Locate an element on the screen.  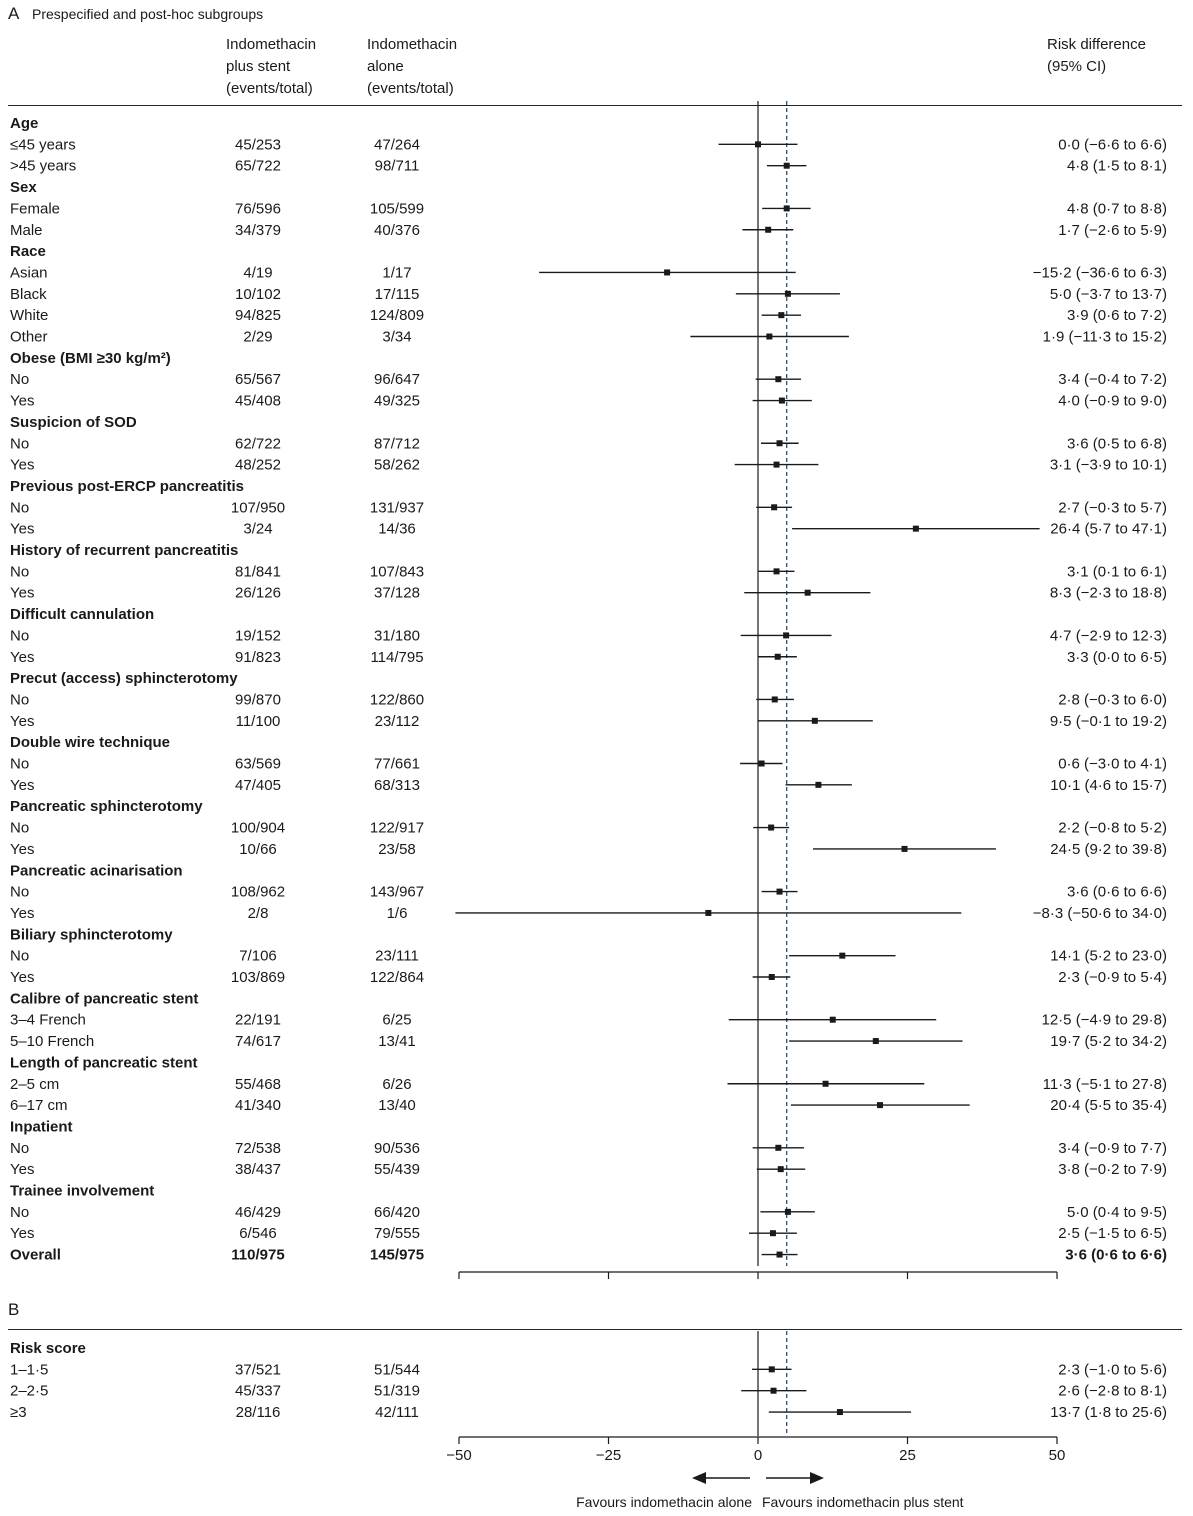
panel-a-events-plus-stent: 3/24 is located at coordinates (257, 529).